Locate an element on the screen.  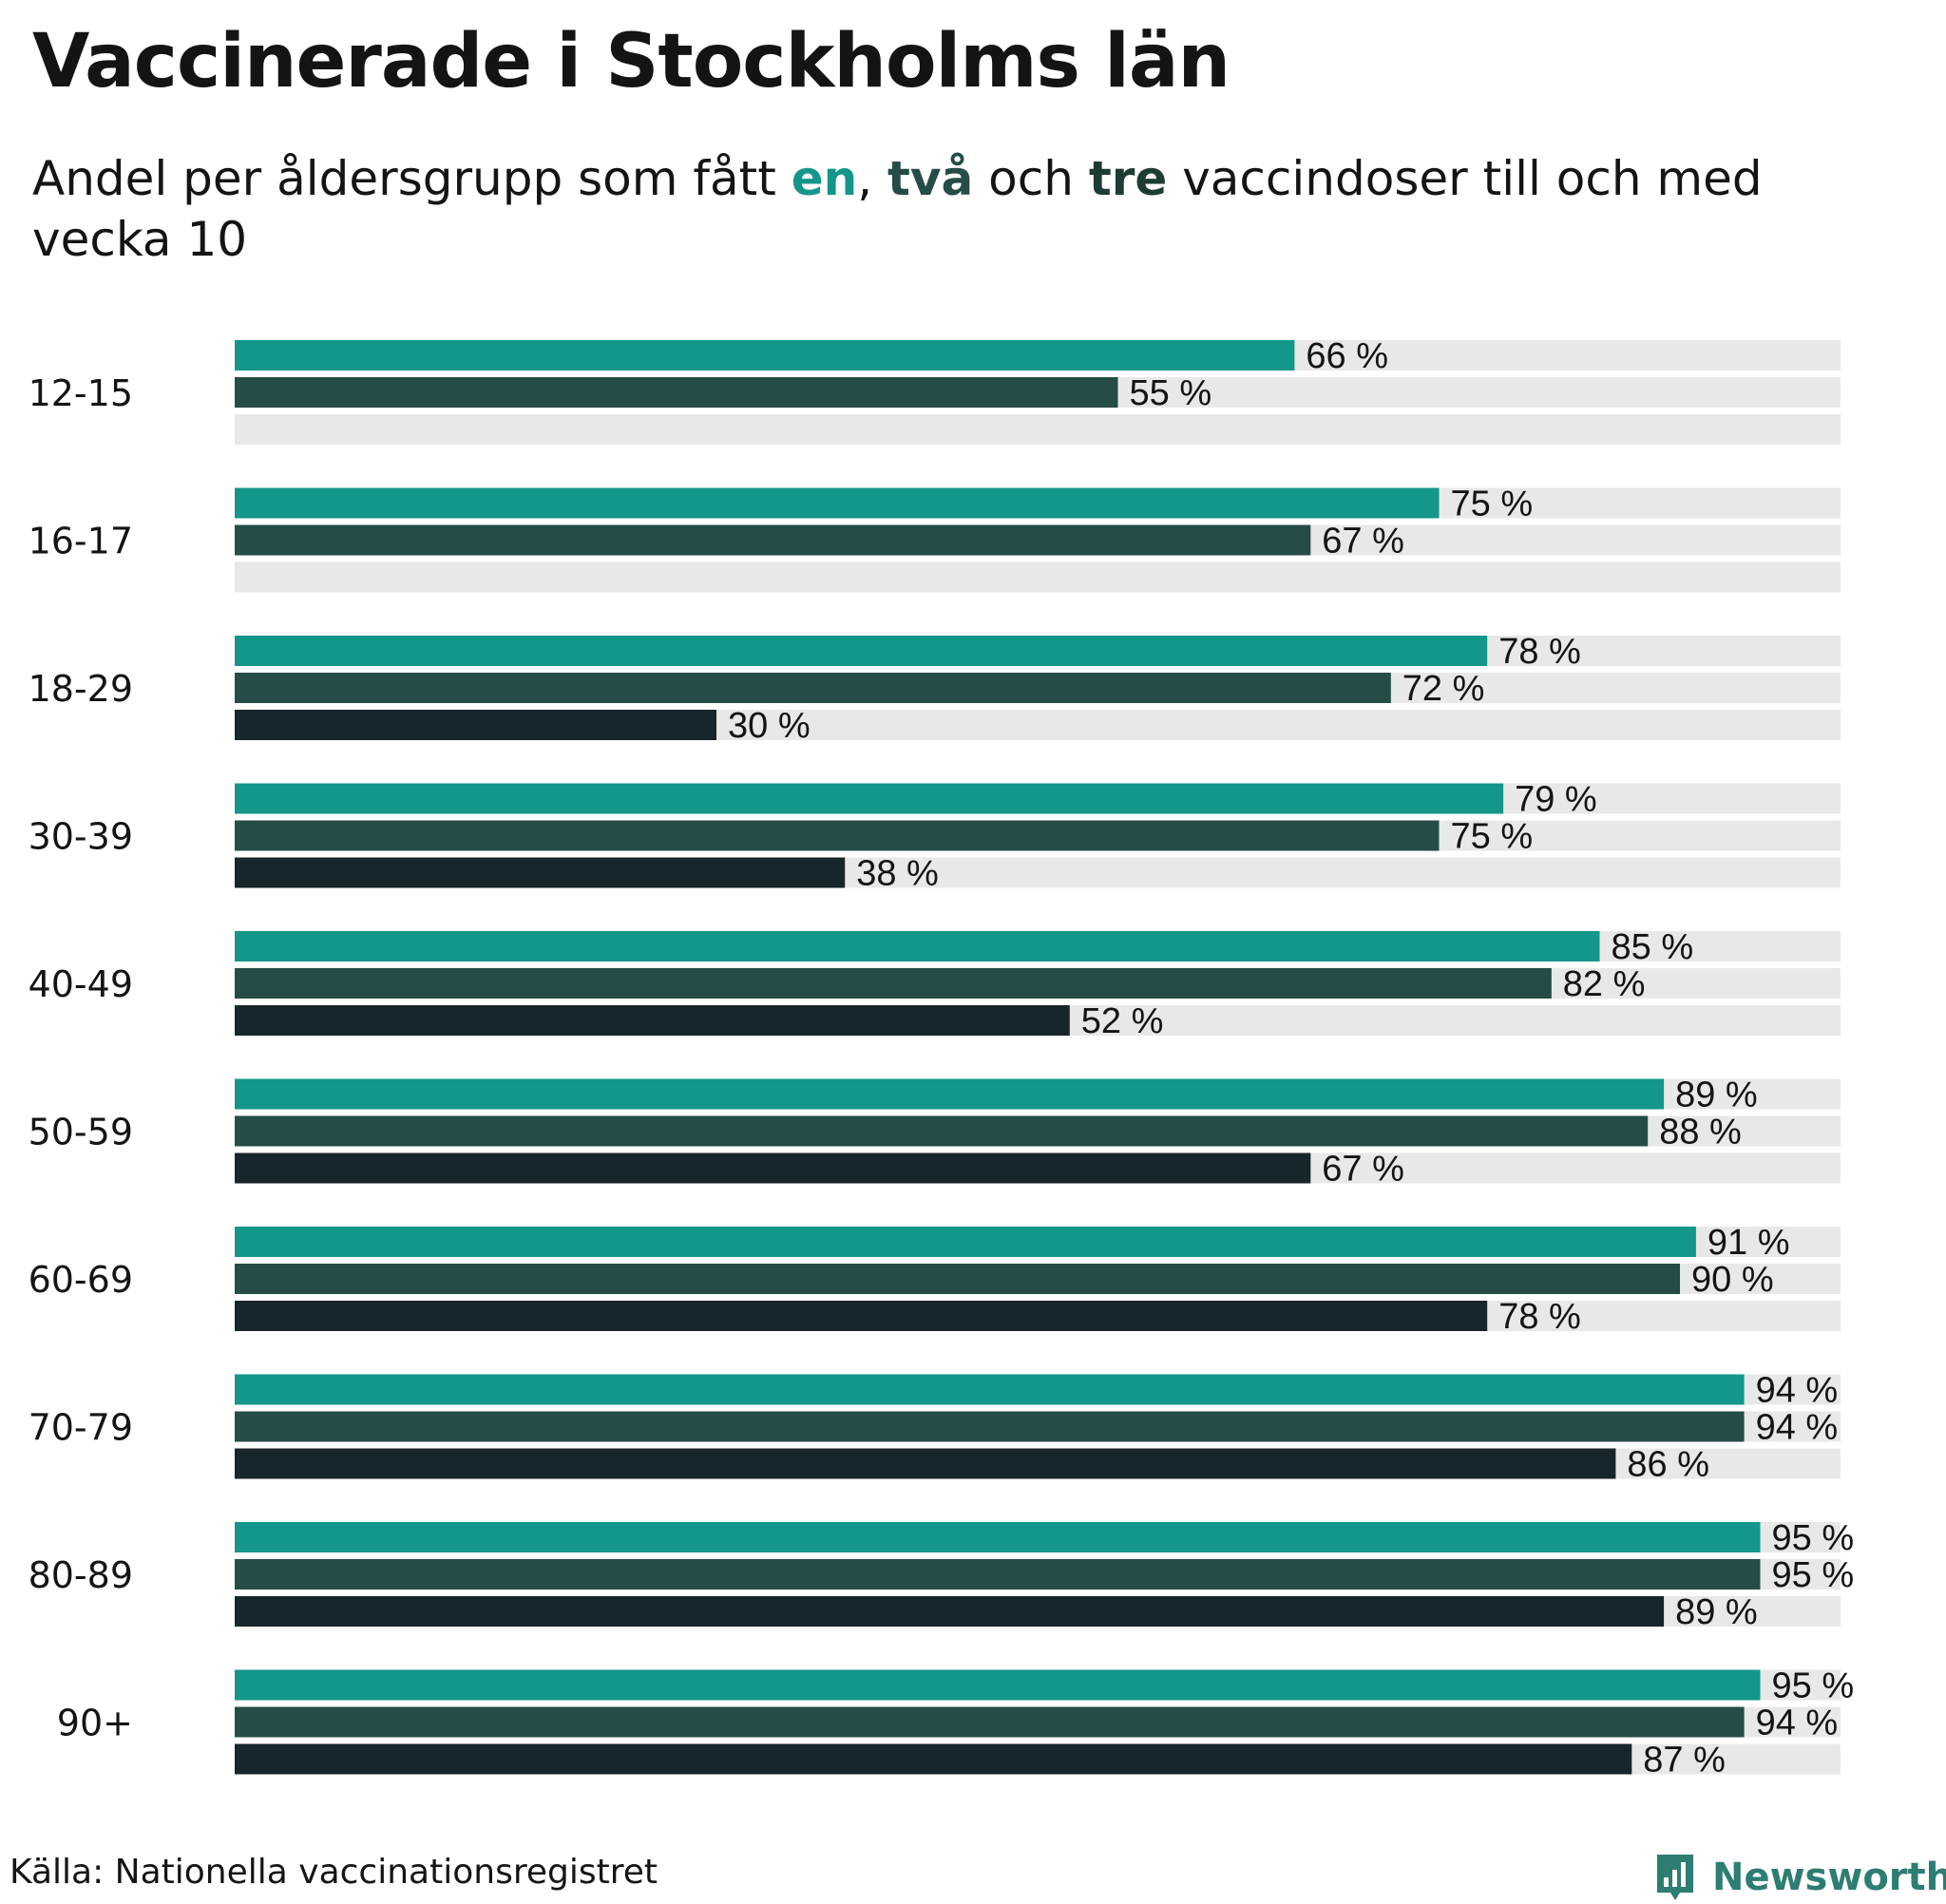
bar-group: 18-29 78 % 72 % 30 % is located at coordinates (935, 689).